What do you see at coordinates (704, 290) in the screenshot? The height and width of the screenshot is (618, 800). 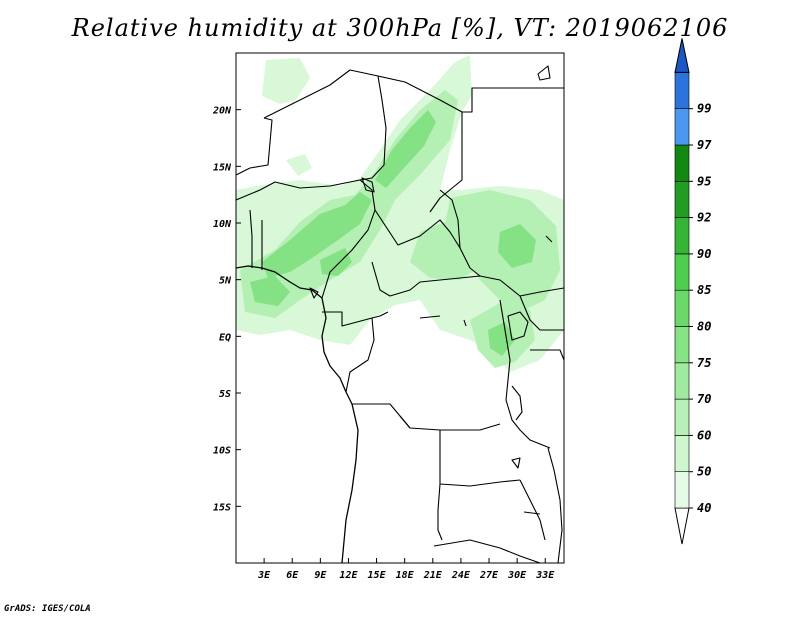 I see `colorbar-label: 85` at bounding box center [704, 290].